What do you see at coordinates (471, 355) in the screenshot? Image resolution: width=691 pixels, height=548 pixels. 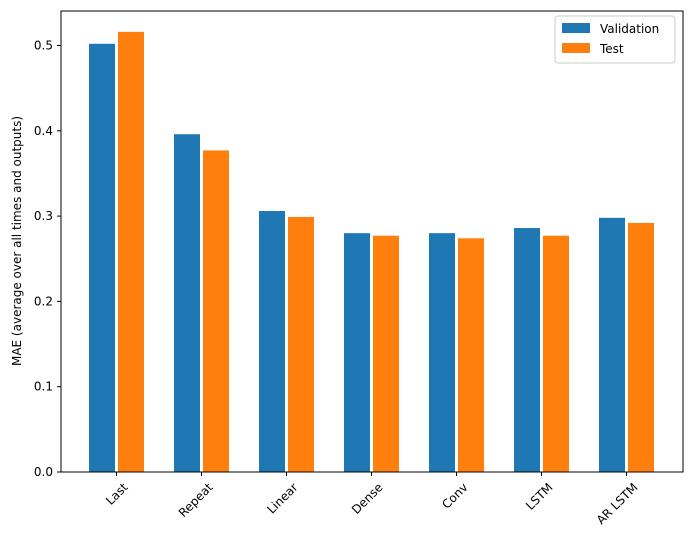 I see `bar-test-conv` at bounding box center [471, 355].